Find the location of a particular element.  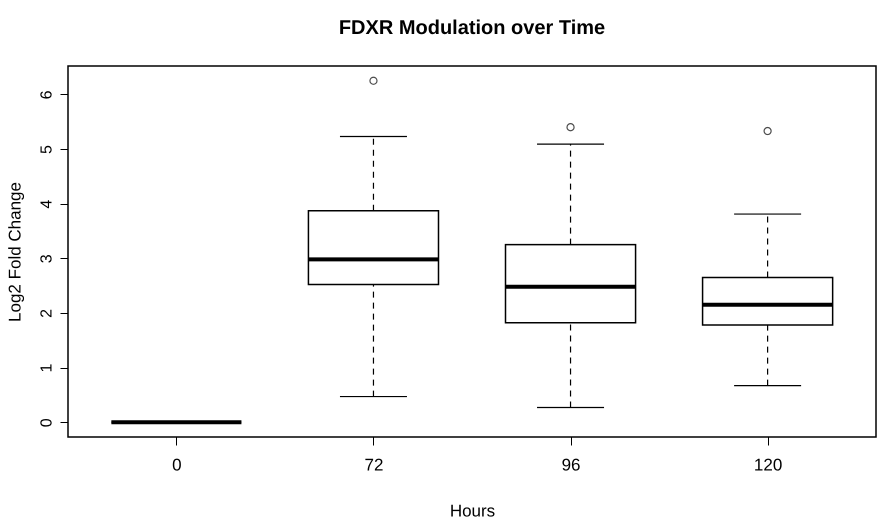

y-axis-title: Log2 Fold Change is located at coordinates (15, 252).